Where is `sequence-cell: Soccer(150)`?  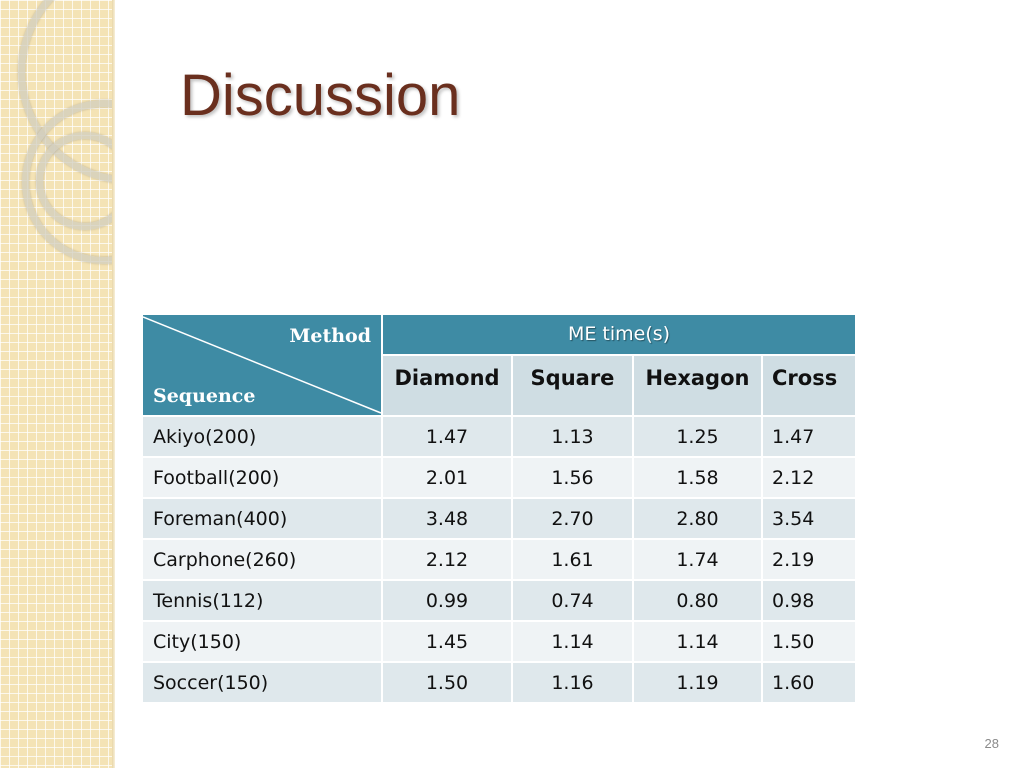 sequence-cell: Soccer(150) is located at coordinates (262, 682).